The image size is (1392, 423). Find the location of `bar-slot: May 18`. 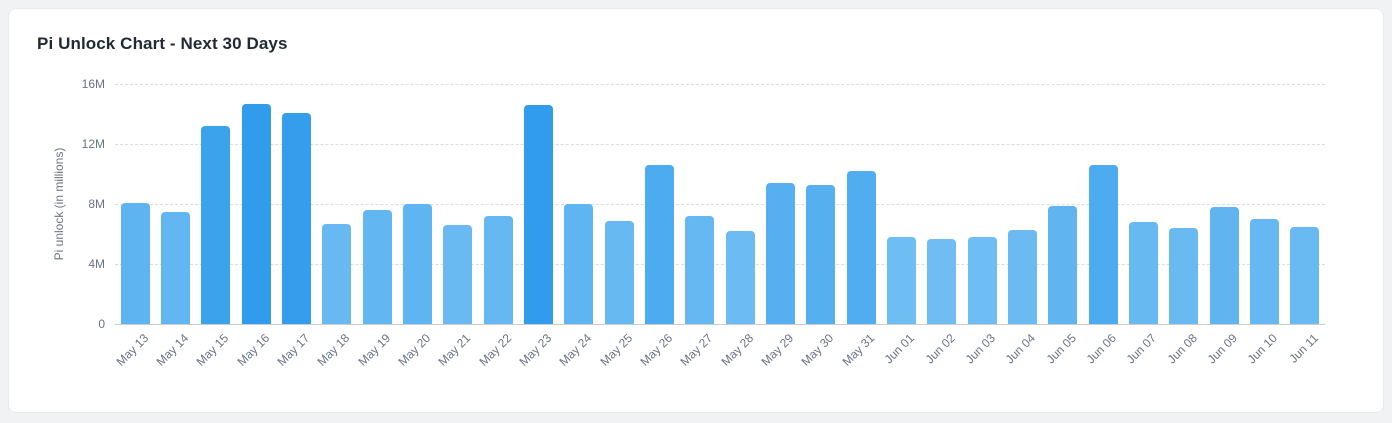

bar-slot: May 18 is located at coordinates (336, 226).